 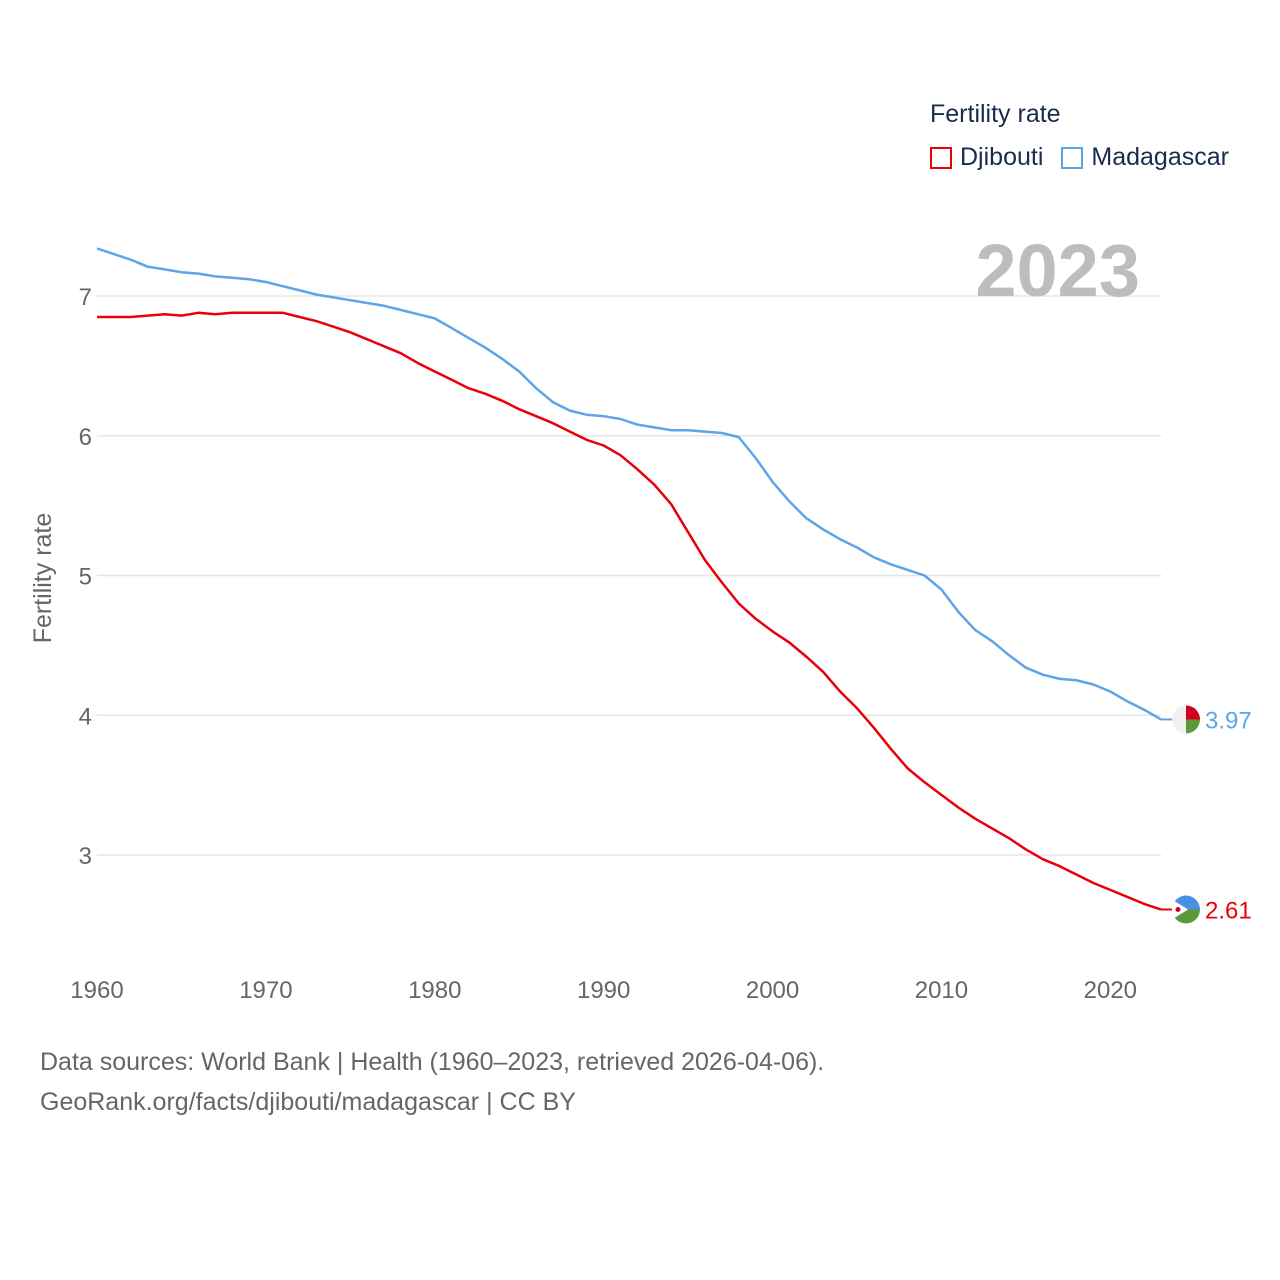 I want to click on end-label-madagascar: 3.97, so click(x=1228, y=720).